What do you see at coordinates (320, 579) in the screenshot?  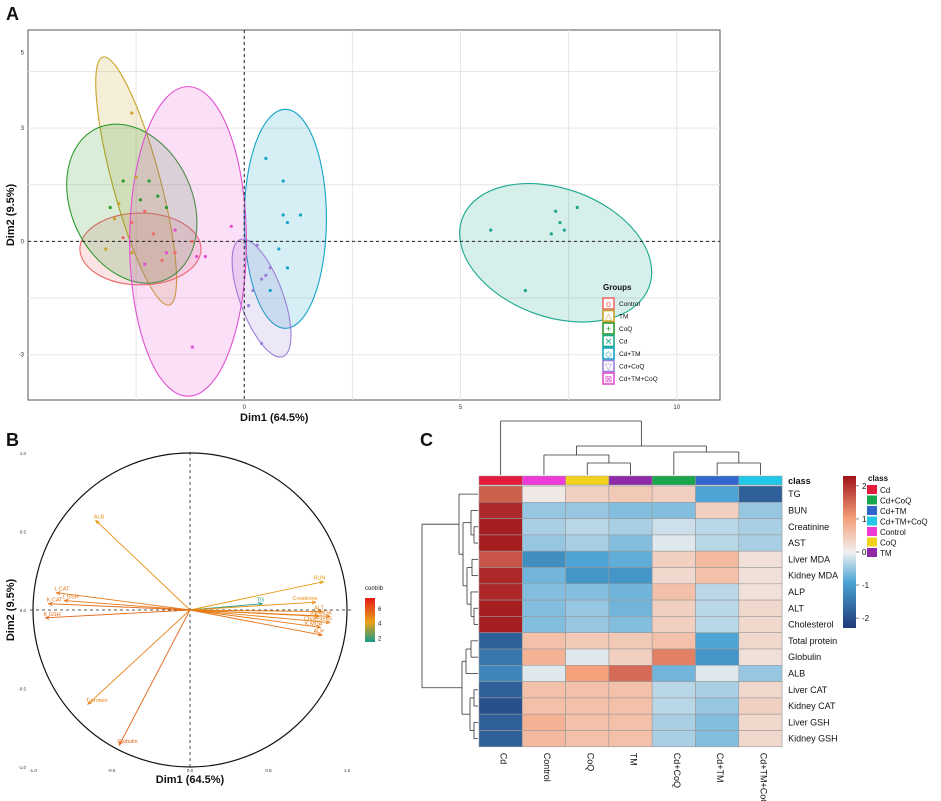 I see `variable-label: BUN` at bounding box center [320, 579].